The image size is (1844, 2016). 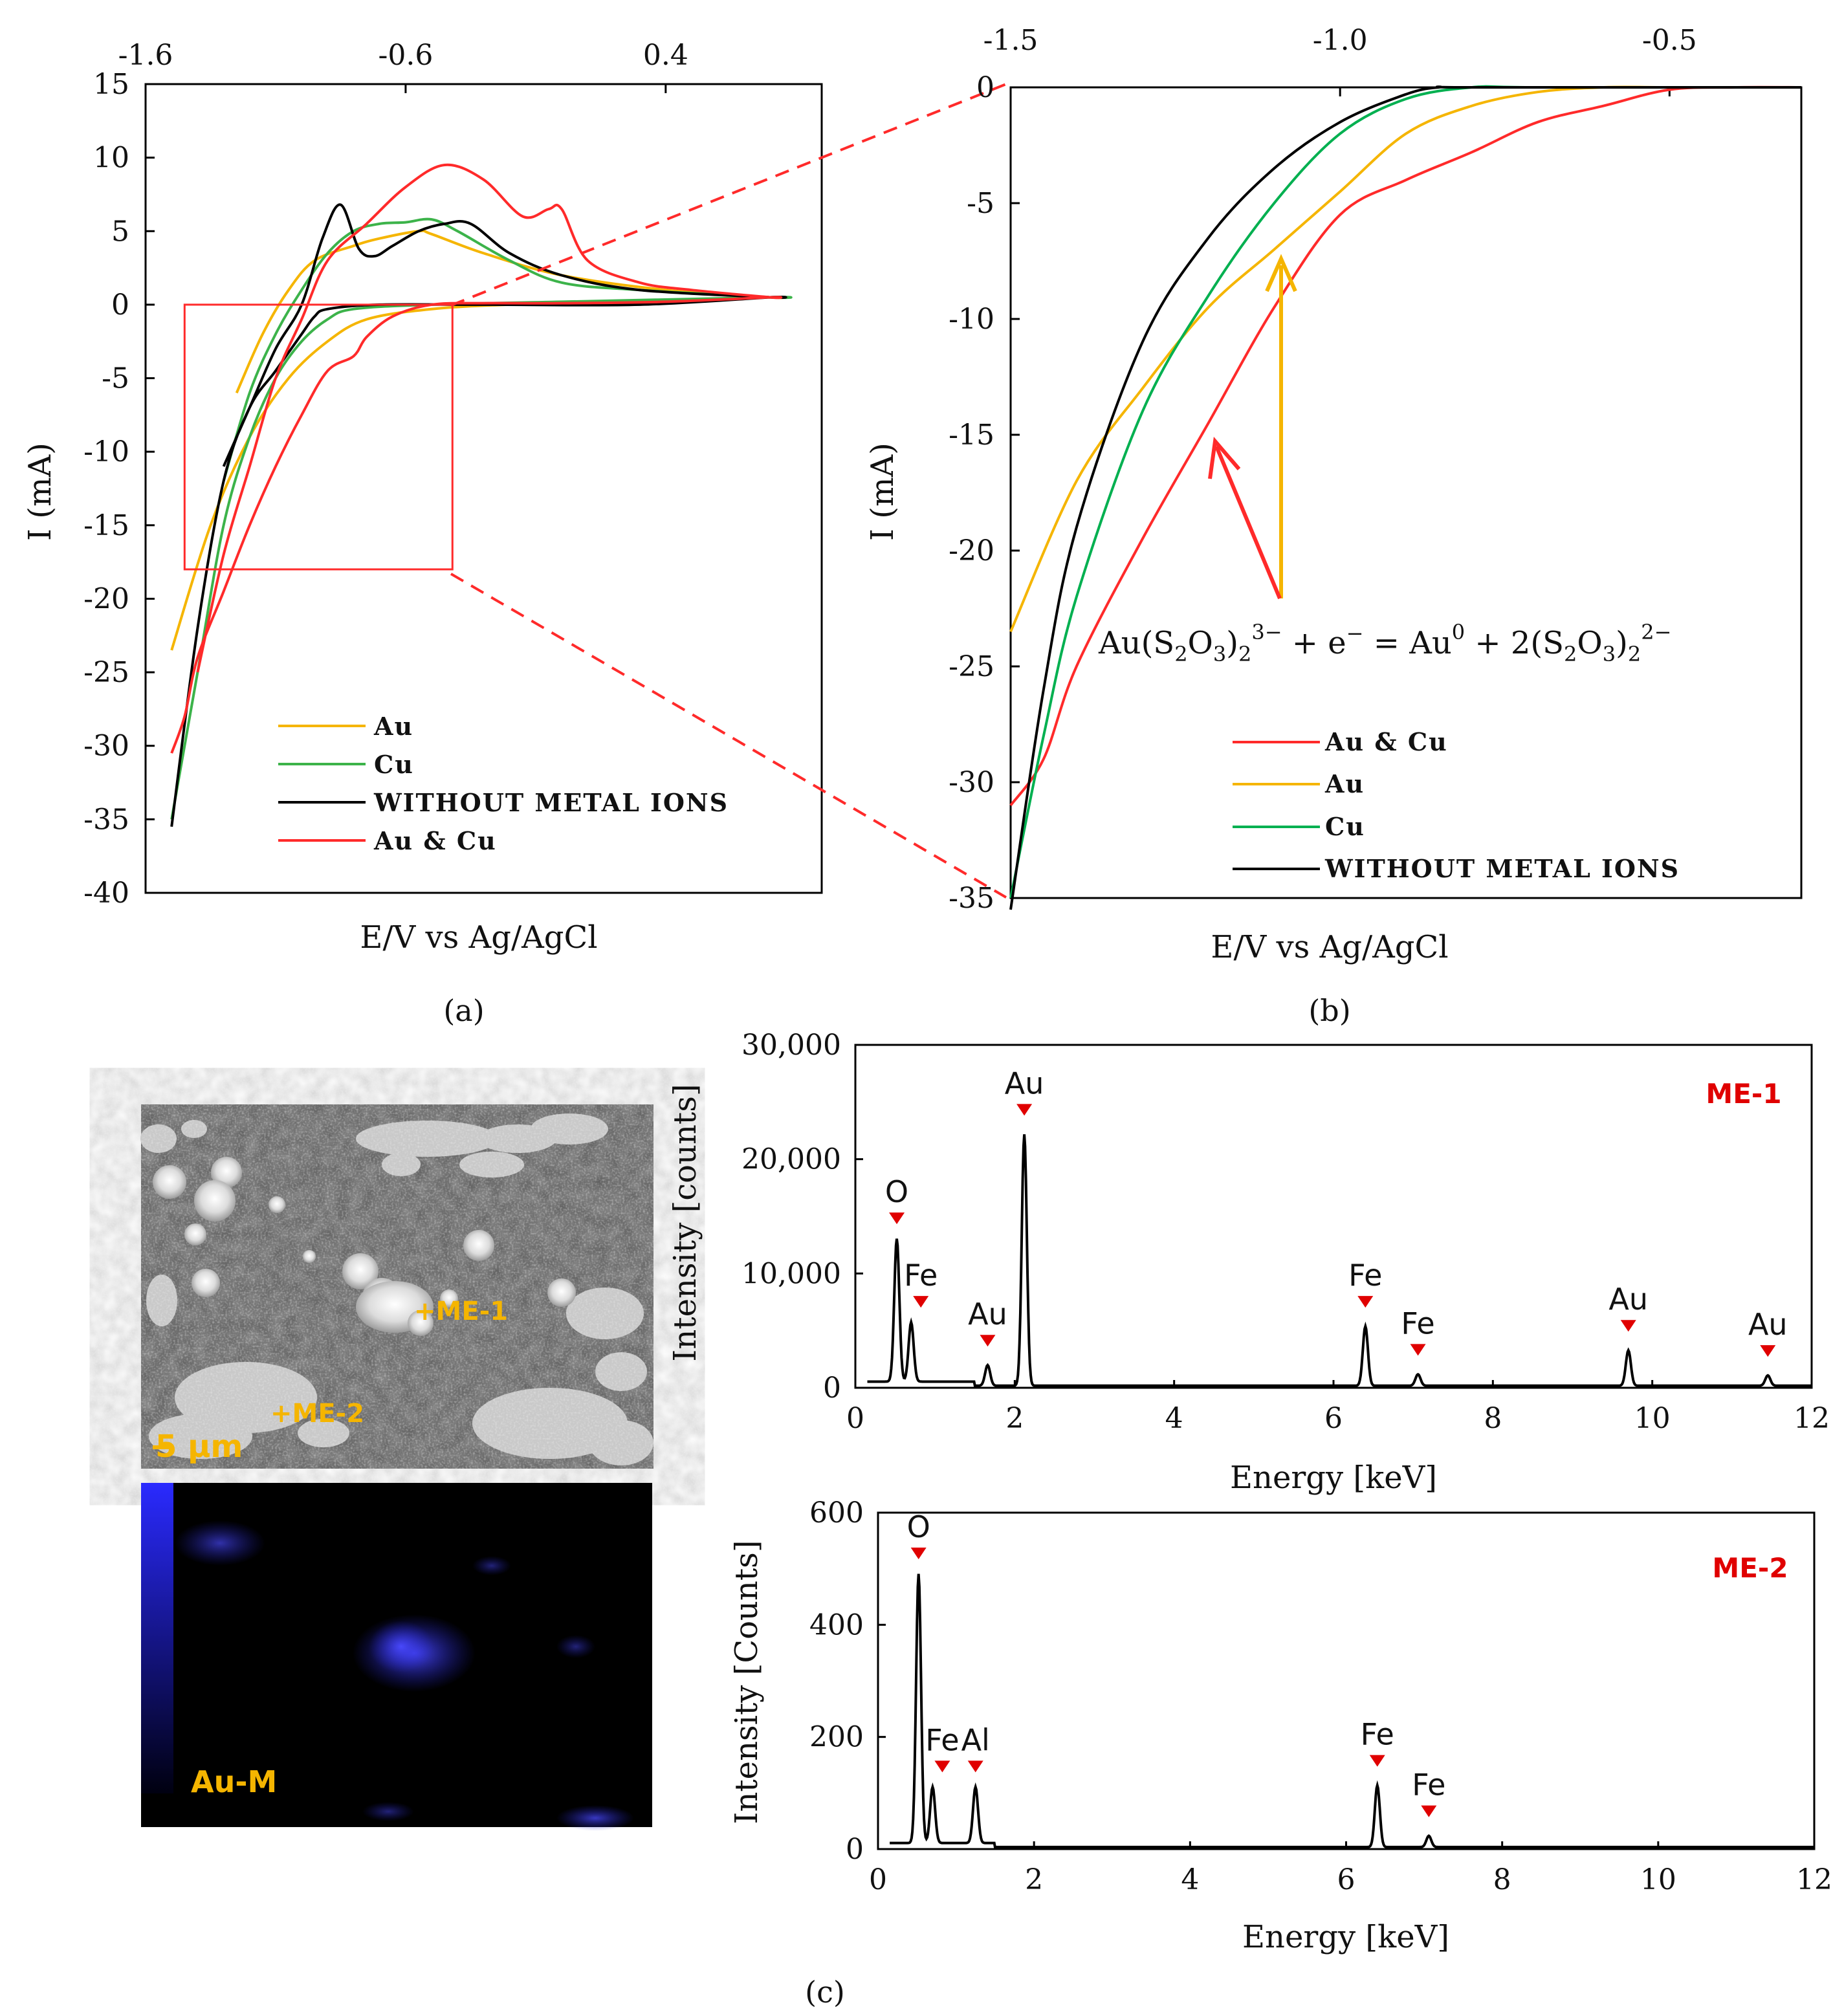 I want to click on chart-c2-ticks: 0 2 4 6 8 10 12 0 200 400 600, so click(x=1321, y=1696).